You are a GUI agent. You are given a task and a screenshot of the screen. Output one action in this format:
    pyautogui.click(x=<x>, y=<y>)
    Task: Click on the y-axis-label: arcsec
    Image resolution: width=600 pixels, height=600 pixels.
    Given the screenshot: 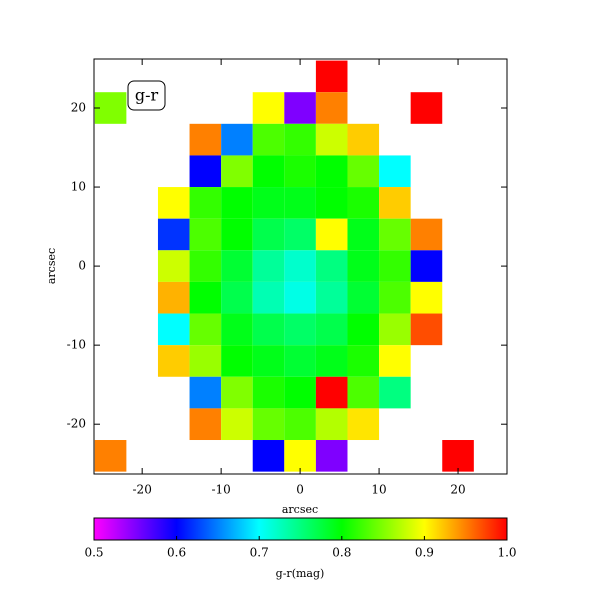 What is the action you would take?
    pyautogui.click(x=51, y=266)
    